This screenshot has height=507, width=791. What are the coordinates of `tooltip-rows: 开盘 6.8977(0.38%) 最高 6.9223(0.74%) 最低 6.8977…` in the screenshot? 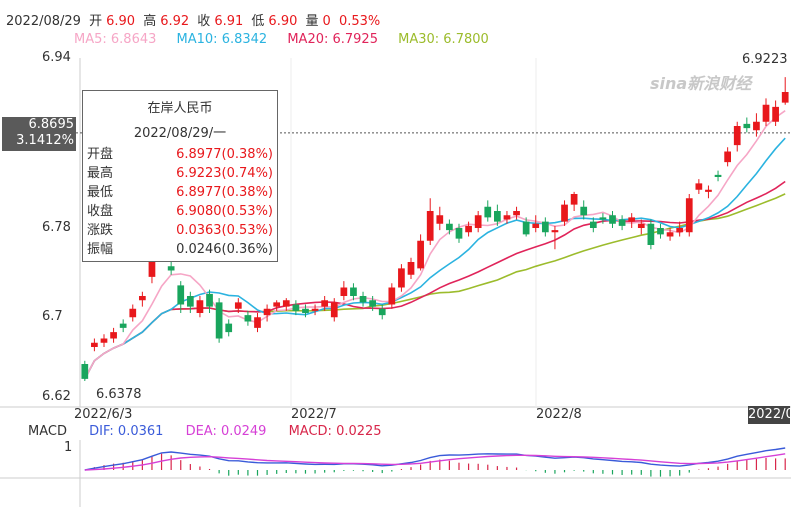 It's located at (180, 202).